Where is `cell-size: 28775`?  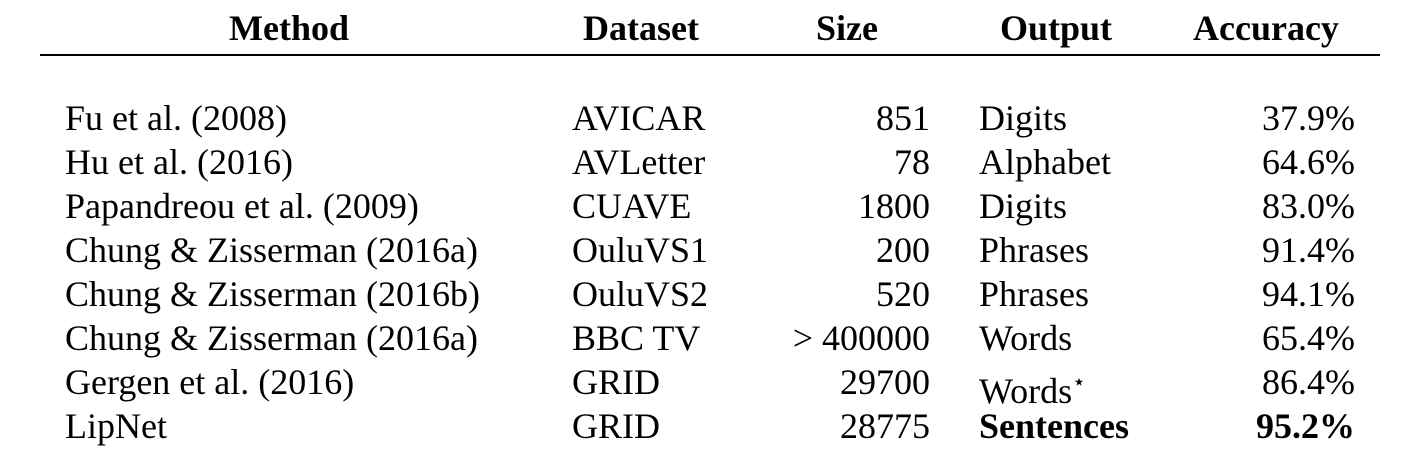 cell-size: 28775 is located at coordinates (885, 426).